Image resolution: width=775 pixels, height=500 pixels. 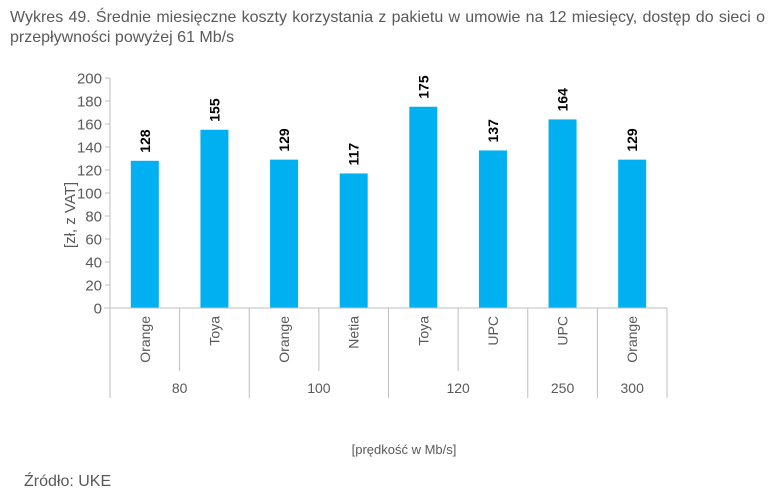 I want to click on x-group-label: 100, so click(x=319, y=388).